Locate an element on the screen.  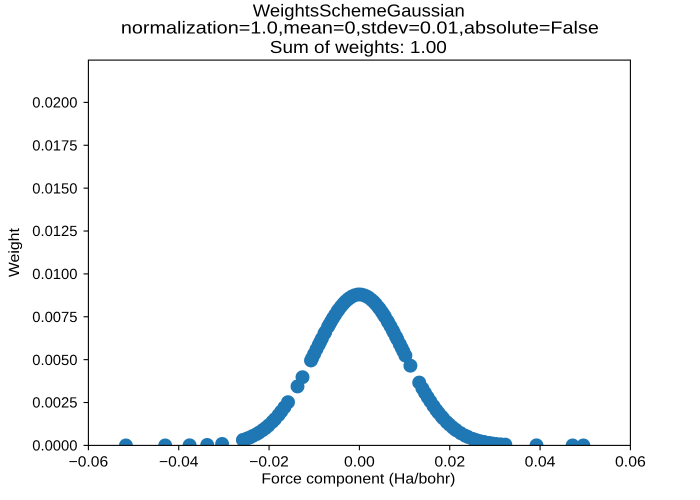
svg-text: −0.04 is located at coordinates (179, 462).